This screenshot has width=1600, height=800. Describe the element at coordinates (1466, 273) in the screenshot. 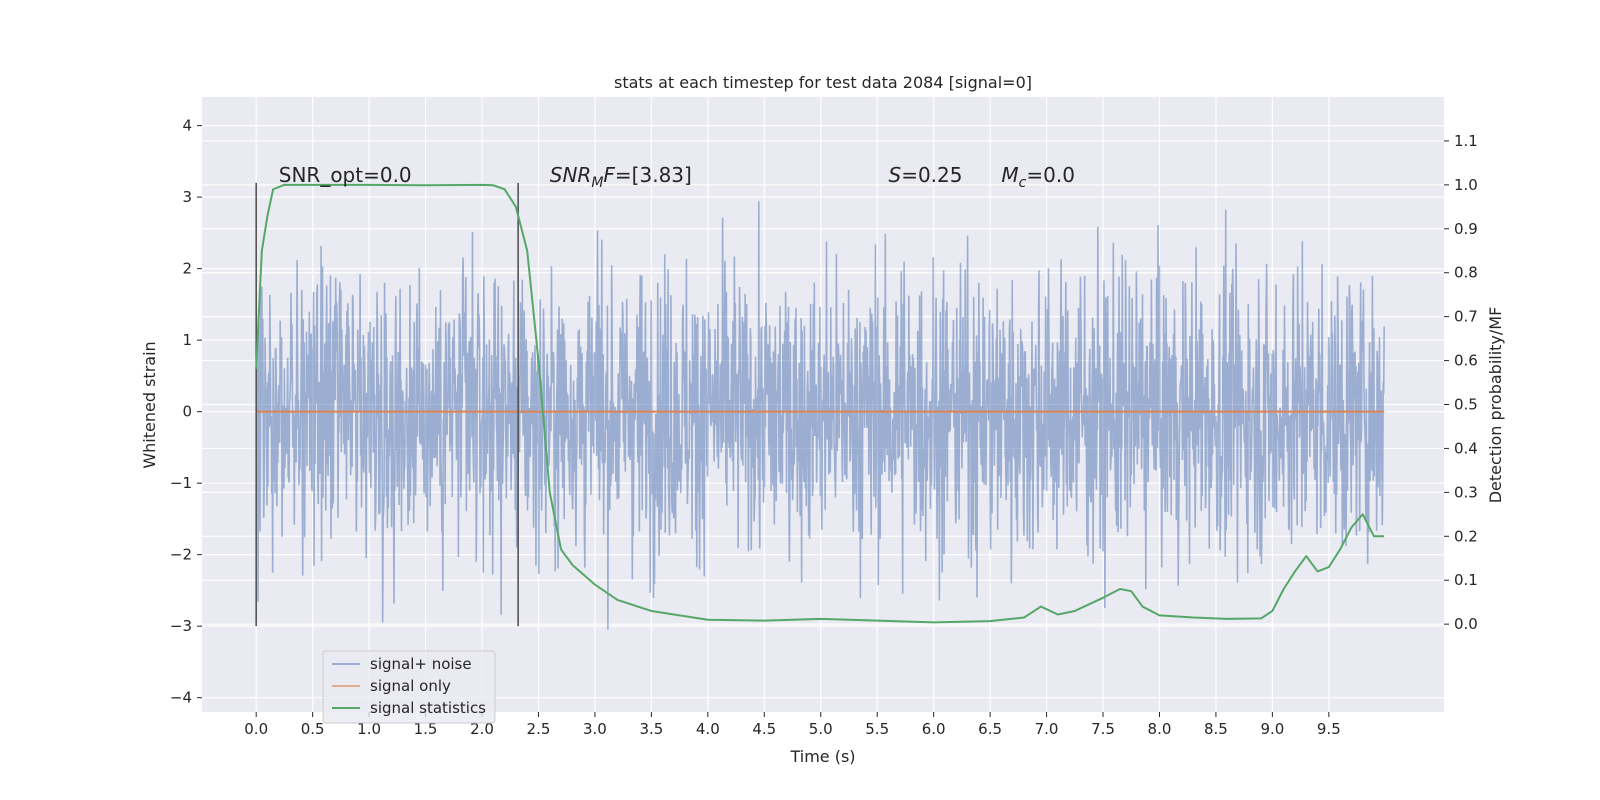

I see `y2-tick-label: 0.8` at that location.